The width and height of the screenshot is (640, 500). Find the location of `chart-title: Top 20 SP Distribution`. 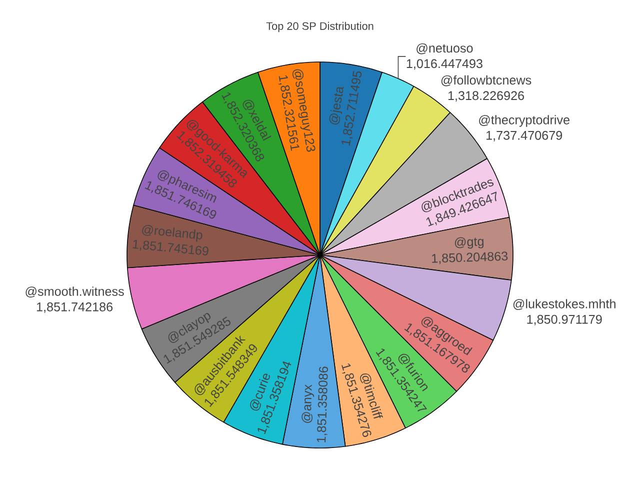

chart-title: Top 20 SP Distribution is located at coordinates (320, 27).